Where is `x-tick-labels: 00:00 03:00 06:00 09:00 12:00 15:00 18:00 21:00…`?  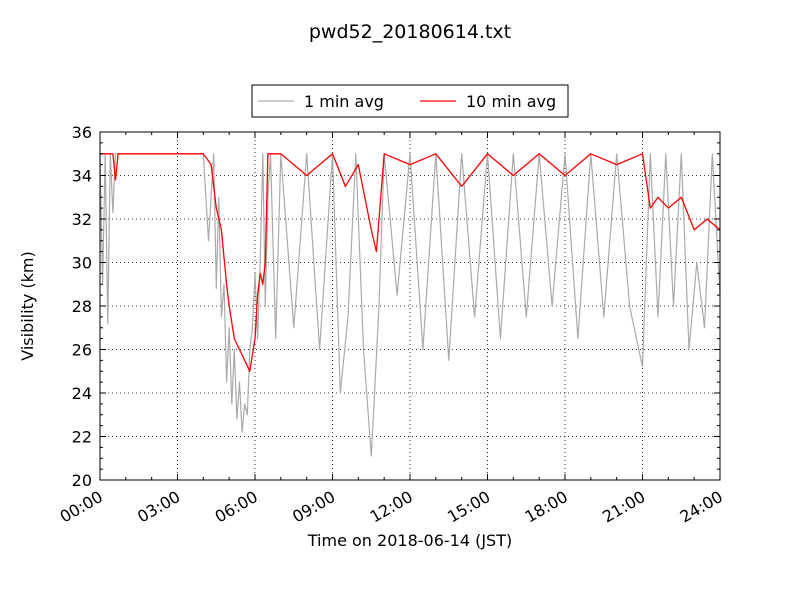
x-tick-labels: 00:00 03:00 06:00 09:00 12:00 15:00 18:00 21:00… is located at coordinates (391, 507).